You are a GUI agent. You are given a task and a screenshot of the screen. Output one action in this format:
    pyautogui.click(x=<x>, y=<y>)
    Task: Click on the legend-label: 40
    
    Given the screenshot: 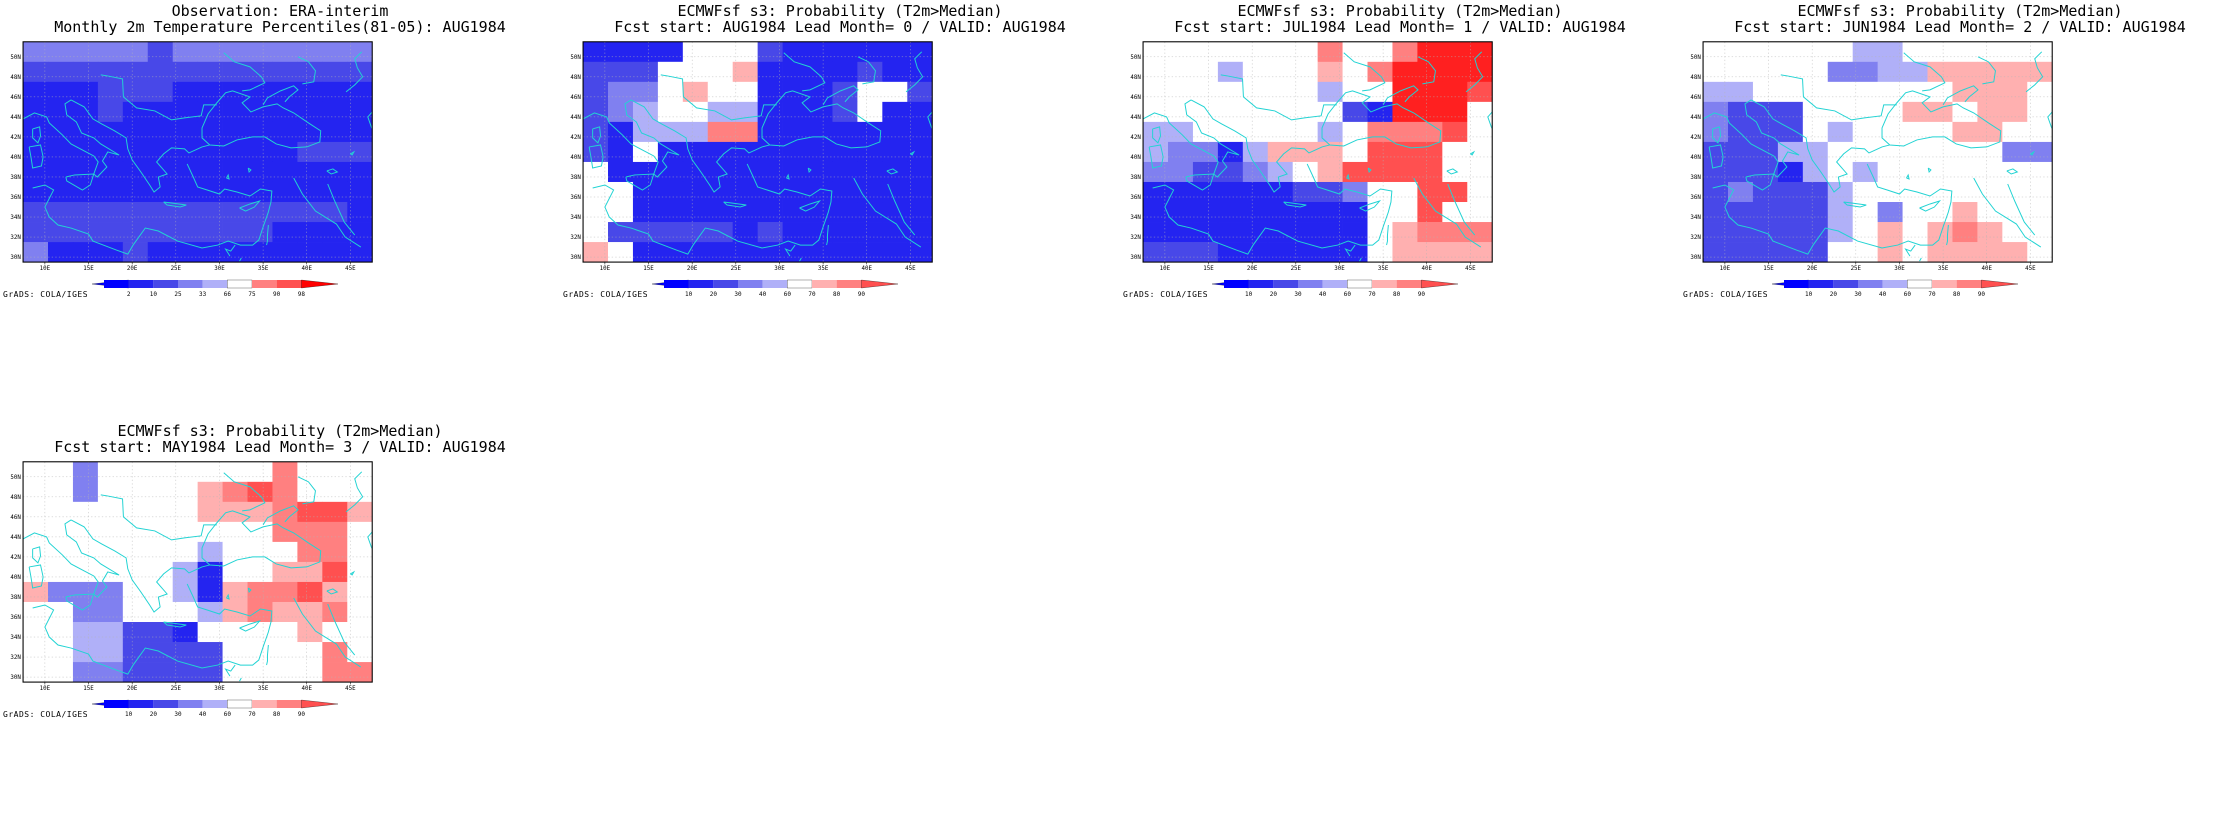 What is the action you would take?
    pyautogui.click(x=203, y=714)
    